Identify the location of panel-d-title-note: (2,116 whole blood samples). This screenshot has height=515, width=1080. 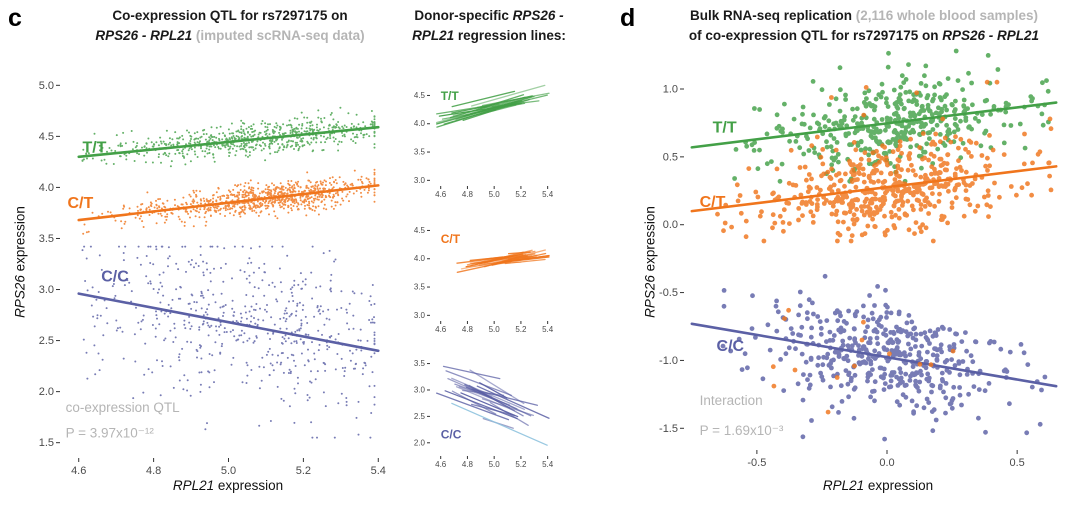
(947, 15).